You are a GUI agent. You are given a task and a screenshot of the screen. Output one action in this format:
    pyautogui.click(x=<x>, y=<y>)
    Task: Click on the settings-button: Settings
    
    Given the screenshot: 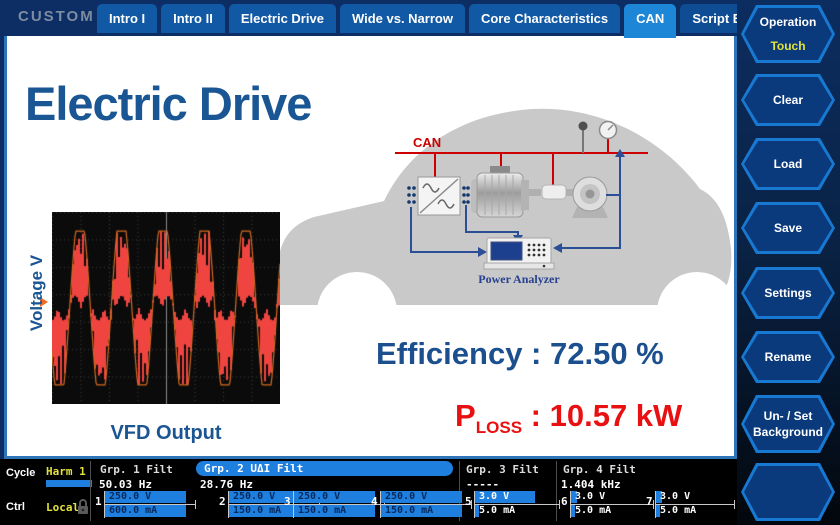 What is the action you would take?
    pyautogui.click(x=788, y=293)
    